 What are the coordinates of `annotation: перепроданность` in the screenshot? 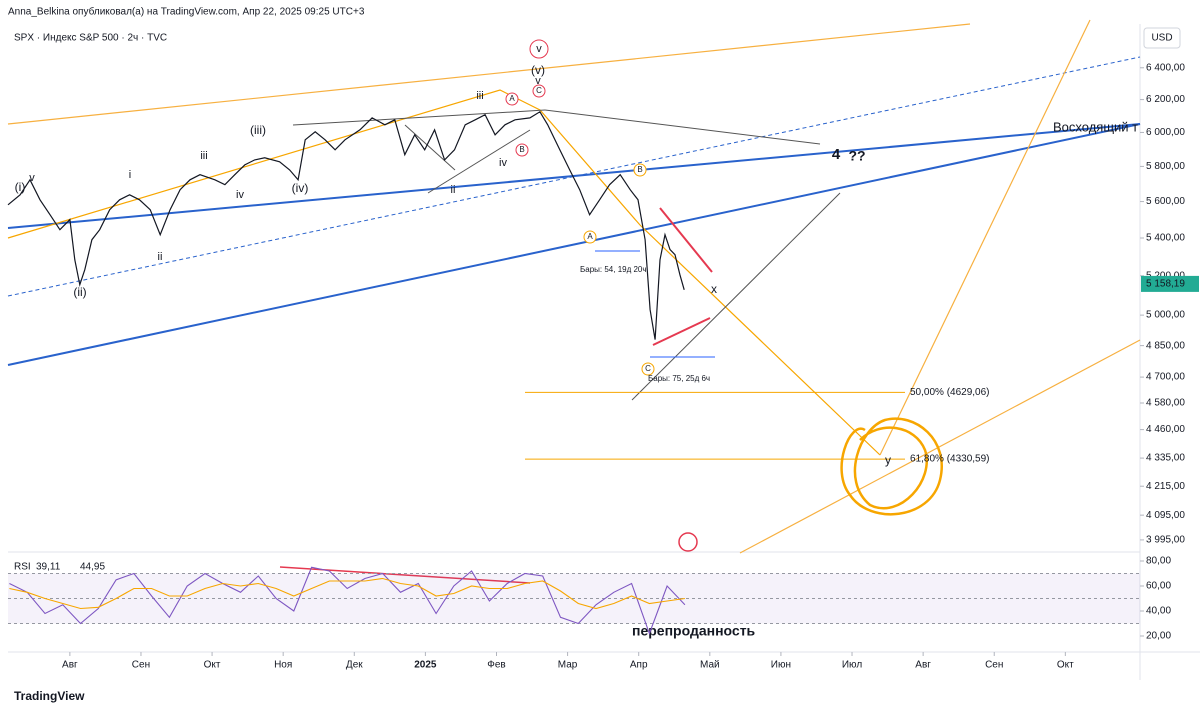 It's located at (694, 631).